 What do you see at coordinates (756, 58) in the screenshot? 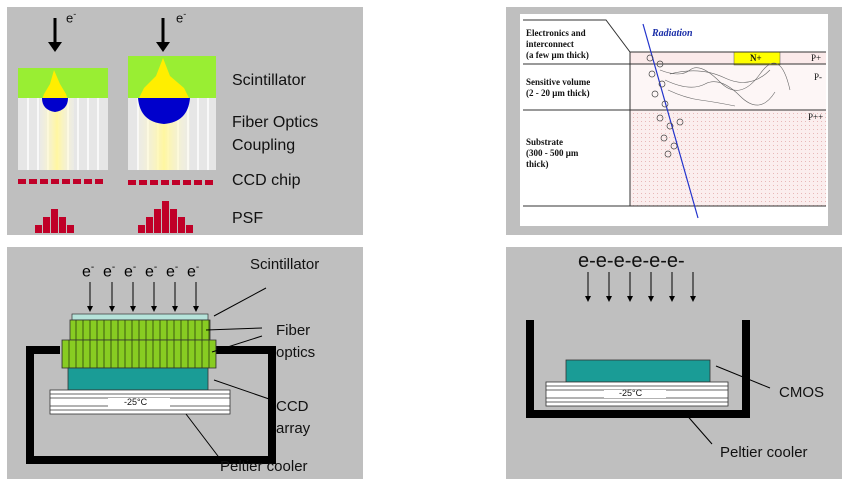
I see `label-nplus: N+` at bounding box center [756, 58].